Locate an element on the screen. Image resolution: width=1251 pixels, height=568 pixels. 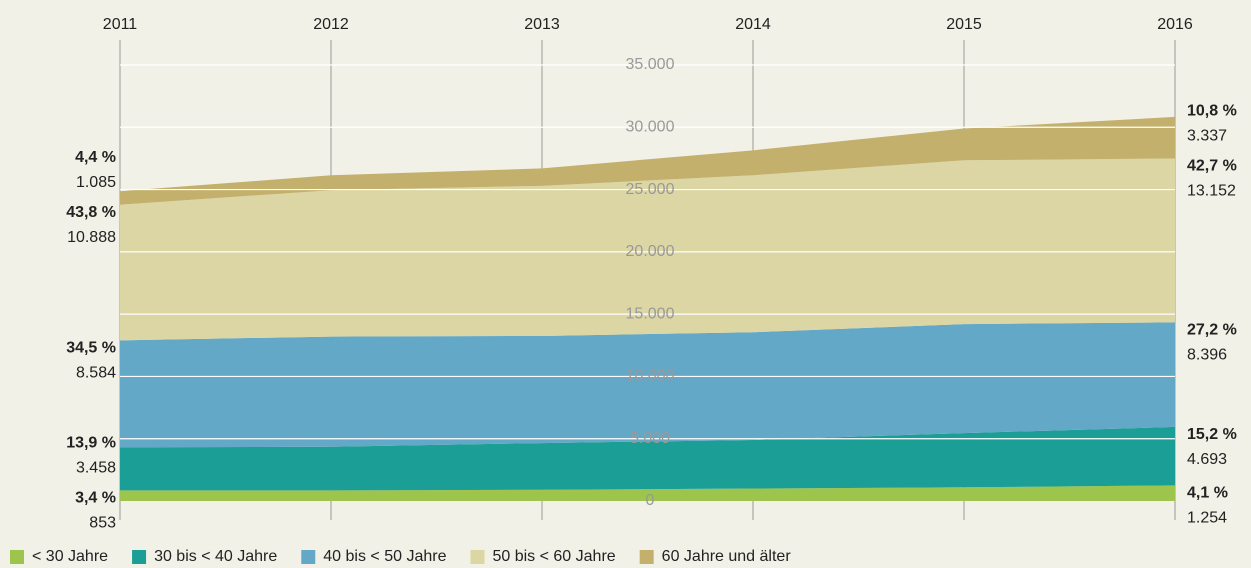
value-label: 3.337 is located at coordinates (1207, 136).